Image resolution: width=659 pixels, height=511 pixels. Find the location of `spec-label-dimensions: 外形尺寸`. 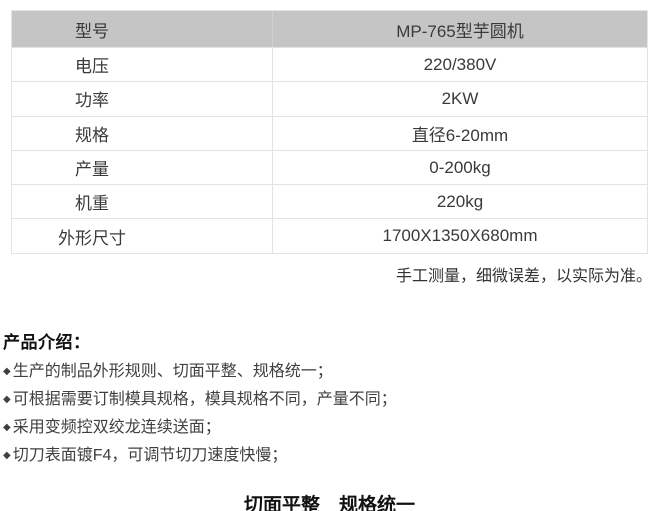

spec-label-dimensions: 外形尺寸 is located at coordinates (142, 236).